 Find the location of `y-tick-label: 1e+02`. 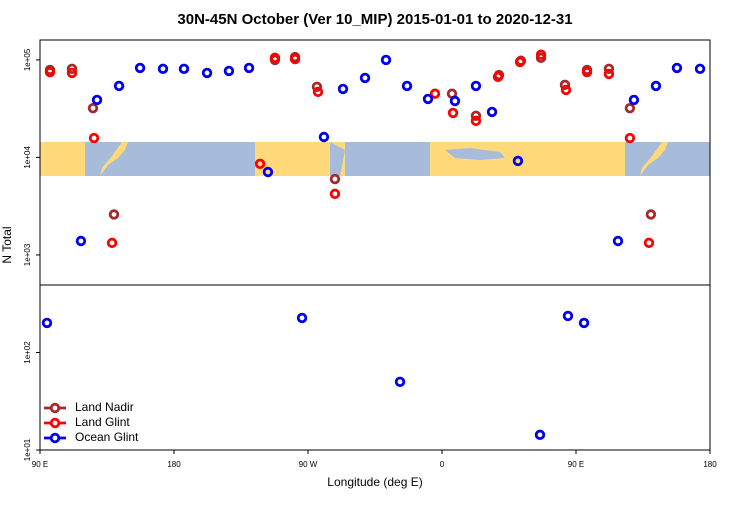

y-tick-label: 1e+02 is located at coordinates (27, 352).